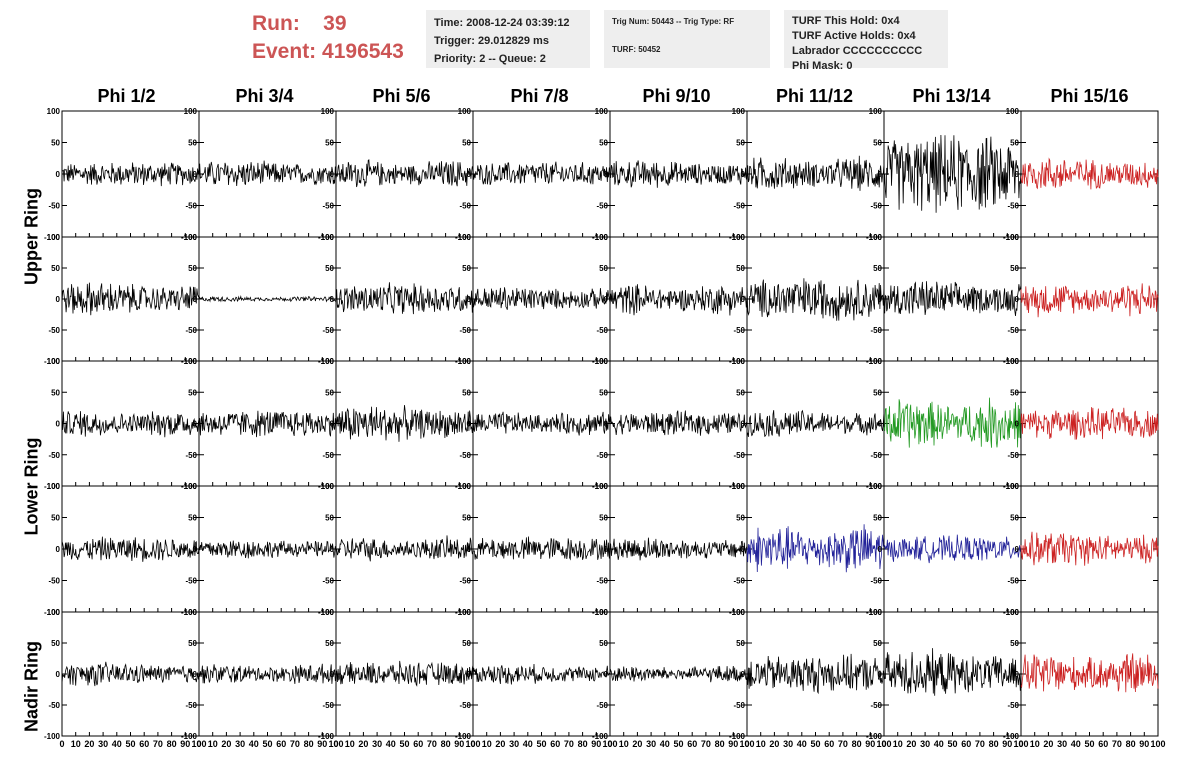 This screenshot has height=772, width=1196. What do you see at coordinates (328, 38) in the screenshot?
I see `run-event-block: Run: 39 Event: 4196543` at bounding box center [328, 38].